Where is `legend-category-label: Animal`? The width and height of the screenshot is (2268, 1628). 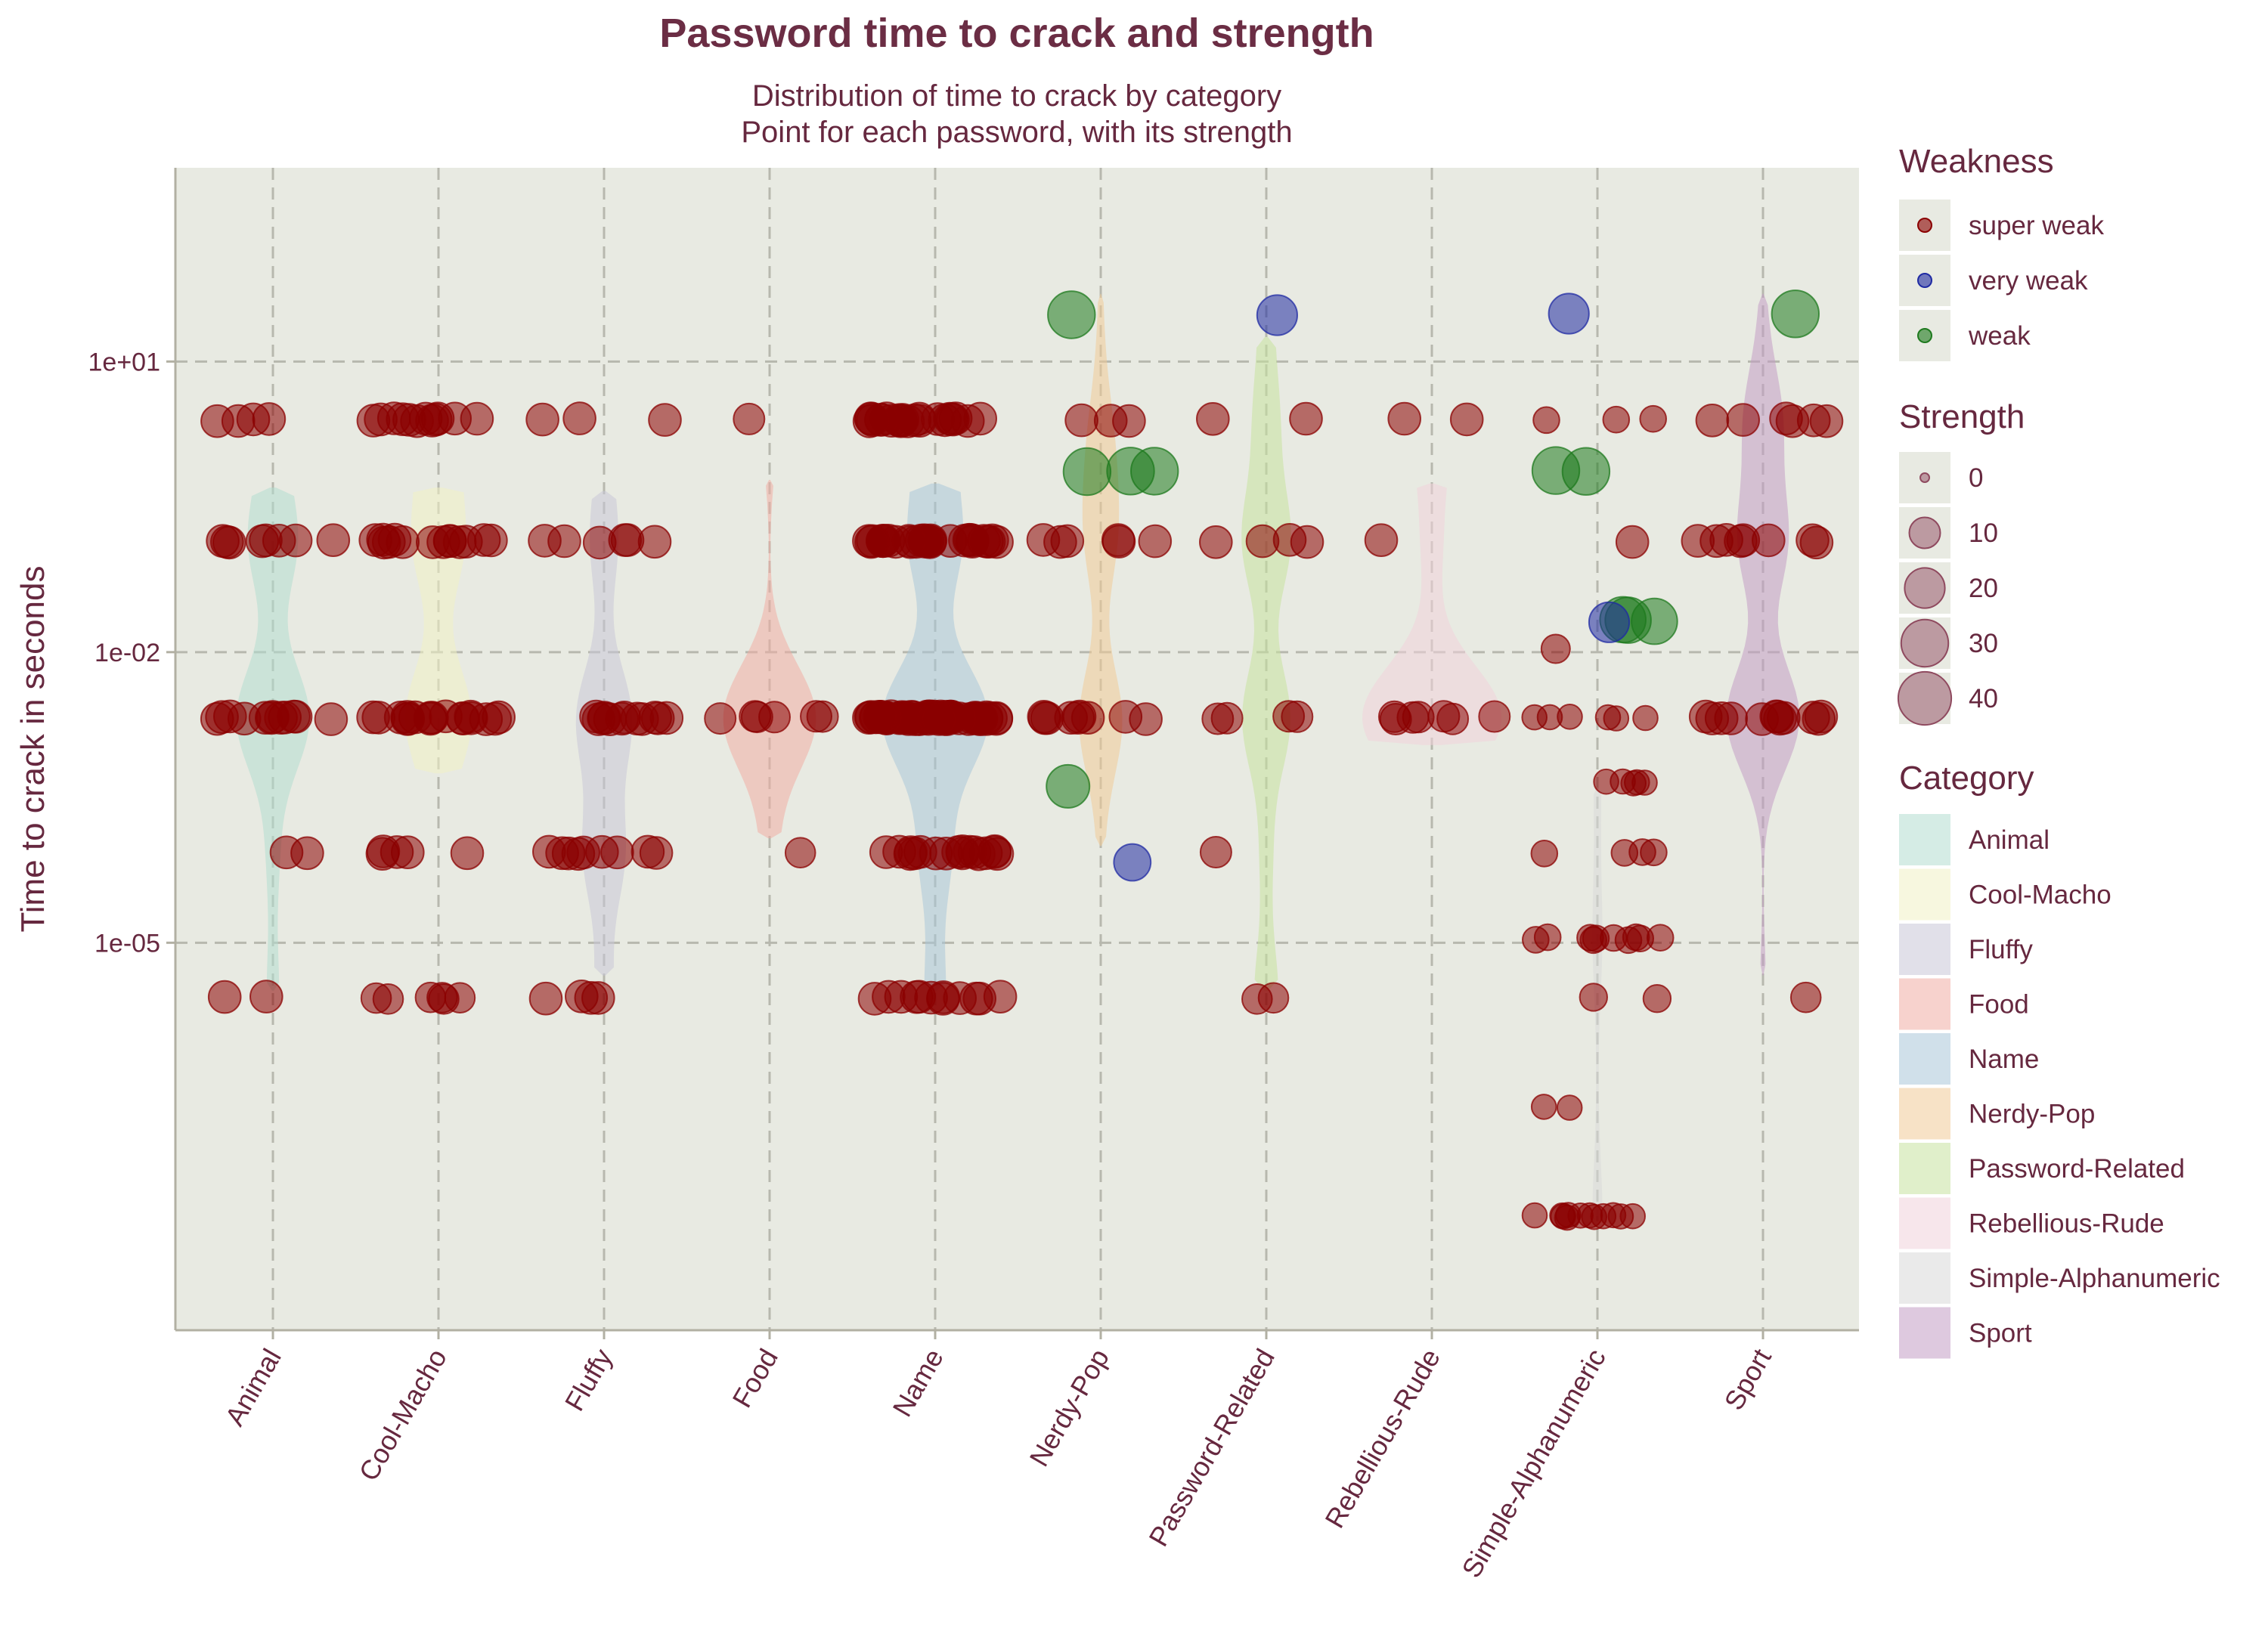 legend-category-label: Animal is located at coordinates (2009, 840).